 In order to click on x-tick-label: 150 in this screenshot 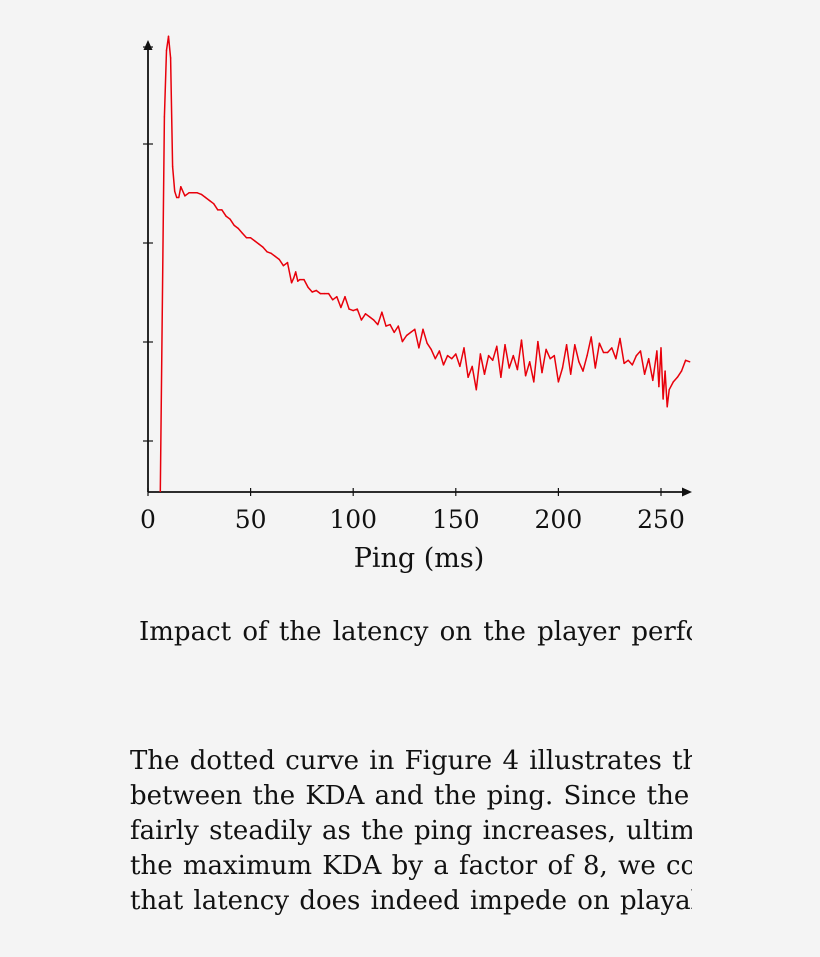, I will do `click(456, 519)`.